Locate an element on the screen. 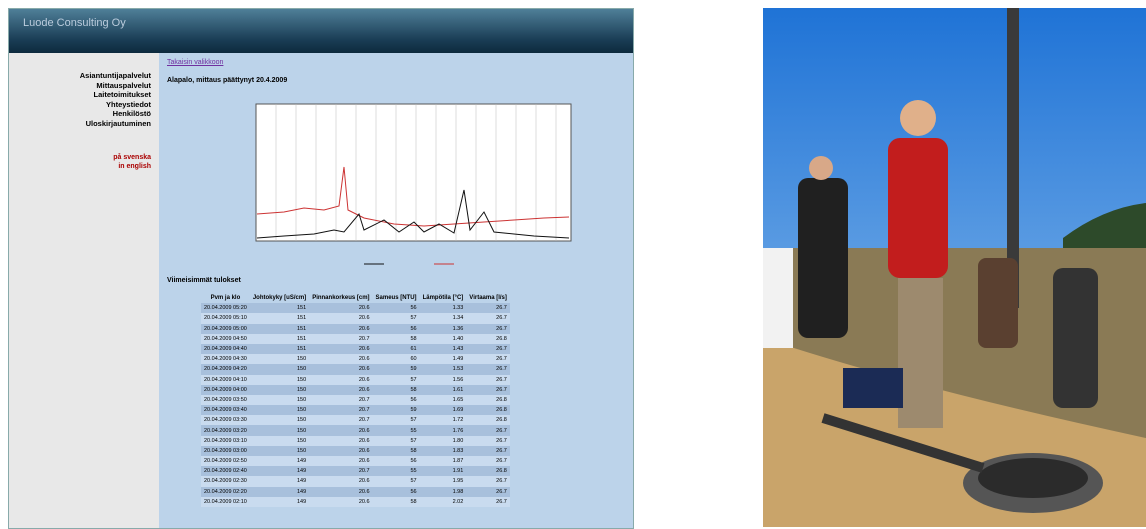  table-cell: 20.04.2009 03:50 is located at coordinates (225, 400).